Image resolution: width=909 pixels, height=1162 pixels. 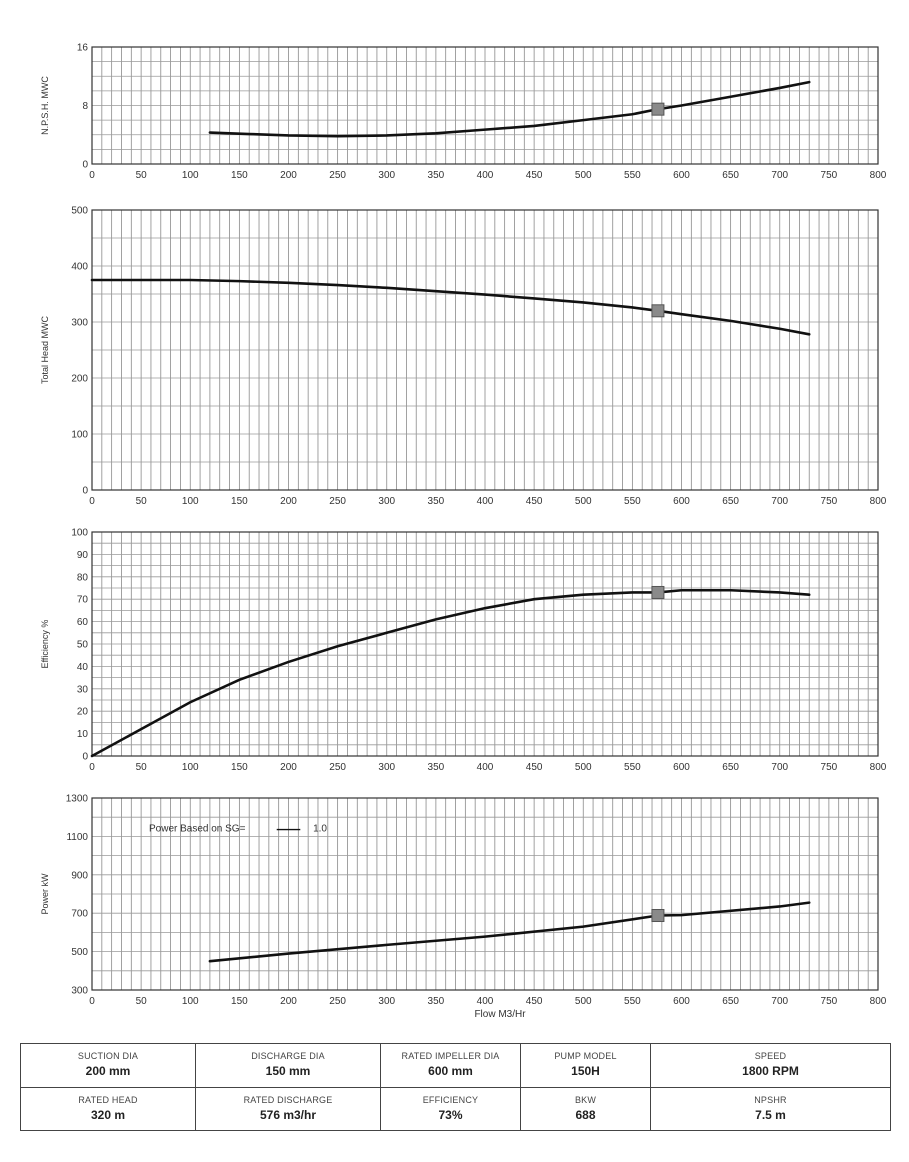 What do you see at coordinates (436, 767) in the screenshot?
I see `efficiency-x-tick-label: 350` at bounding box center [436, 767].